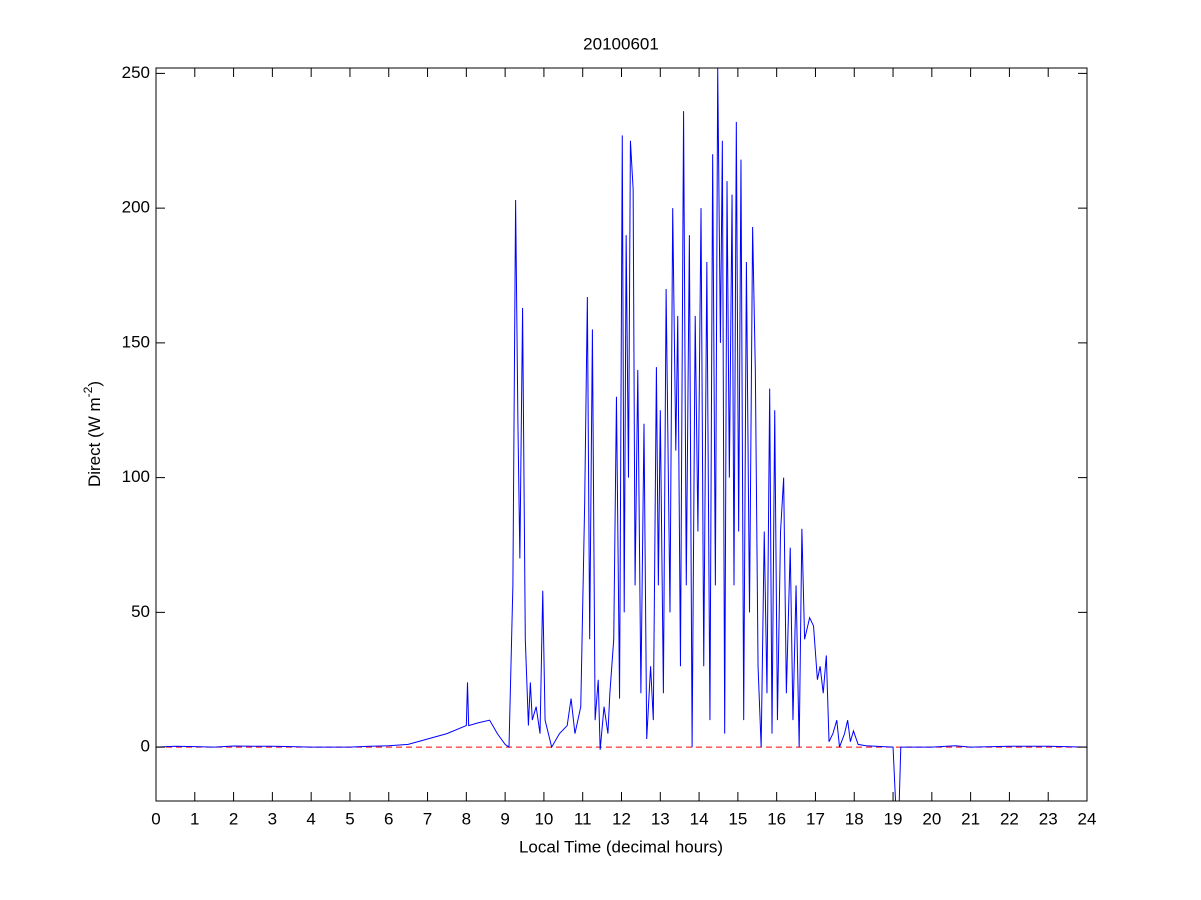 The height and width of the screenshot is (900, 1201). What do you see at coordinates (621, 846) in the screenshot?
I see `x-axis-label: Local Time (decimal hours)` at bounding box center [621, 846].